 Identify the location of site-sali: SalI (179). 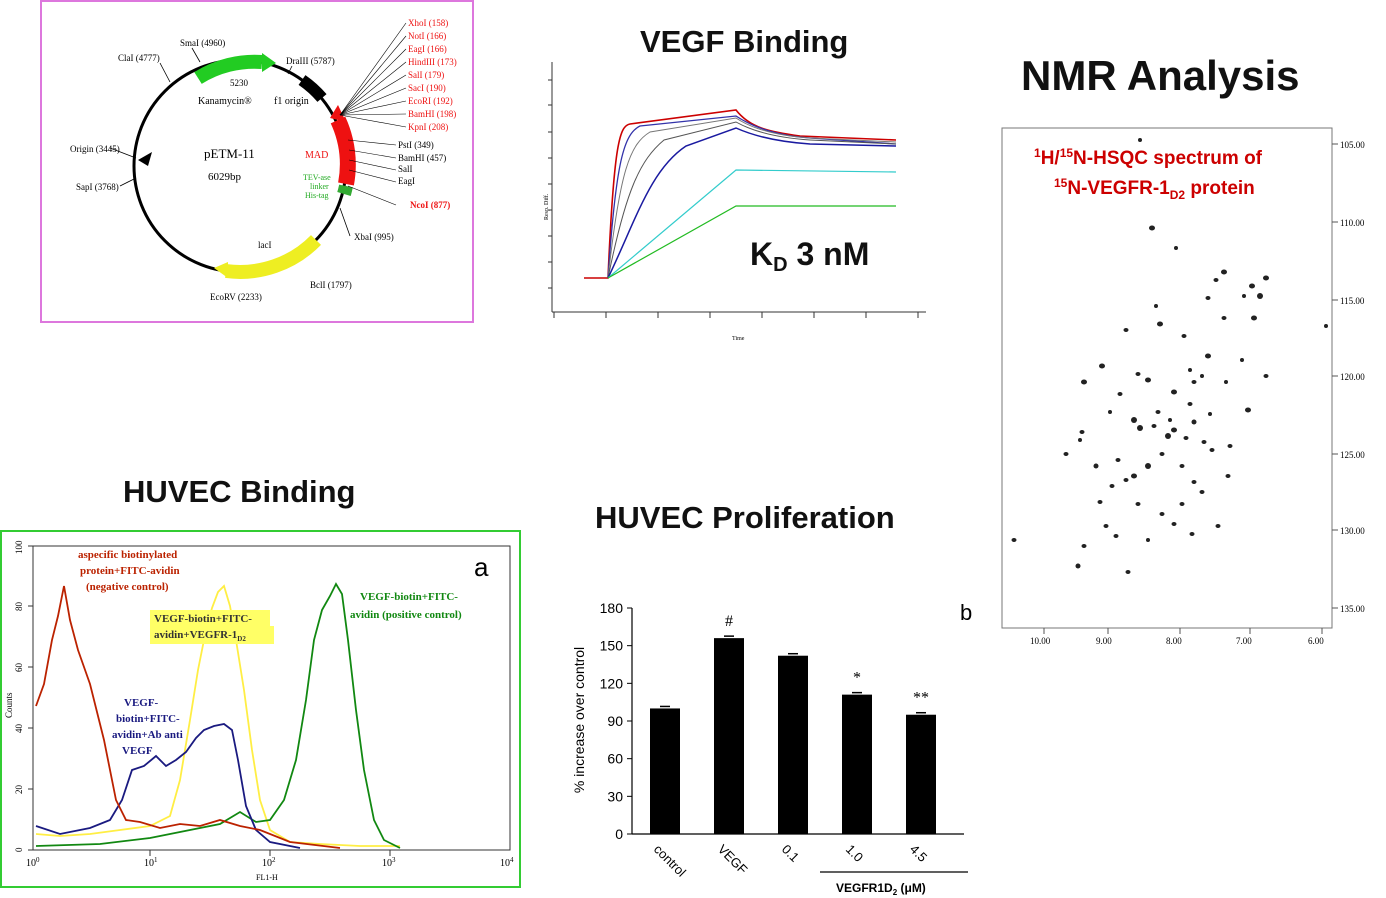
(426, 75).